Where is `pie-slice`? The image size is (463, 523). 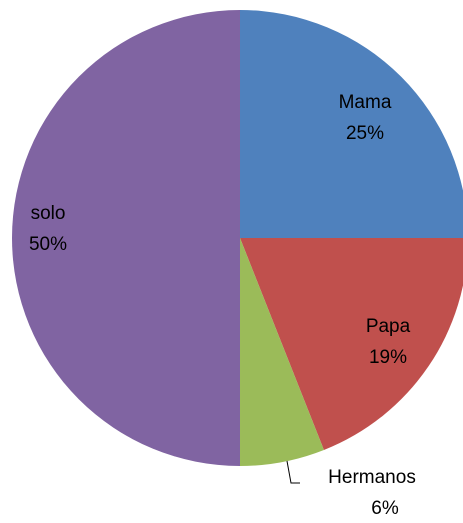 pie-slice is located at coordinates (282, 352).